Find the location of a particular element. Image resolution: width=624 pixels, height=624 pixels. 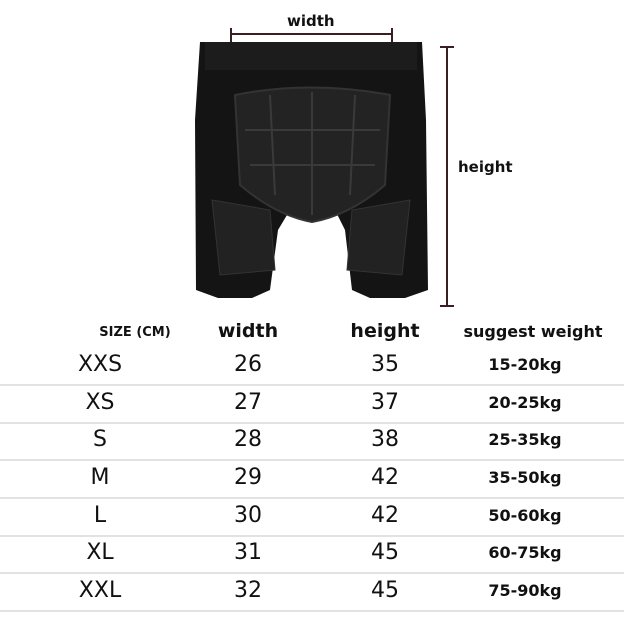

cell-width: 29 is located at coordinates (248, 477).